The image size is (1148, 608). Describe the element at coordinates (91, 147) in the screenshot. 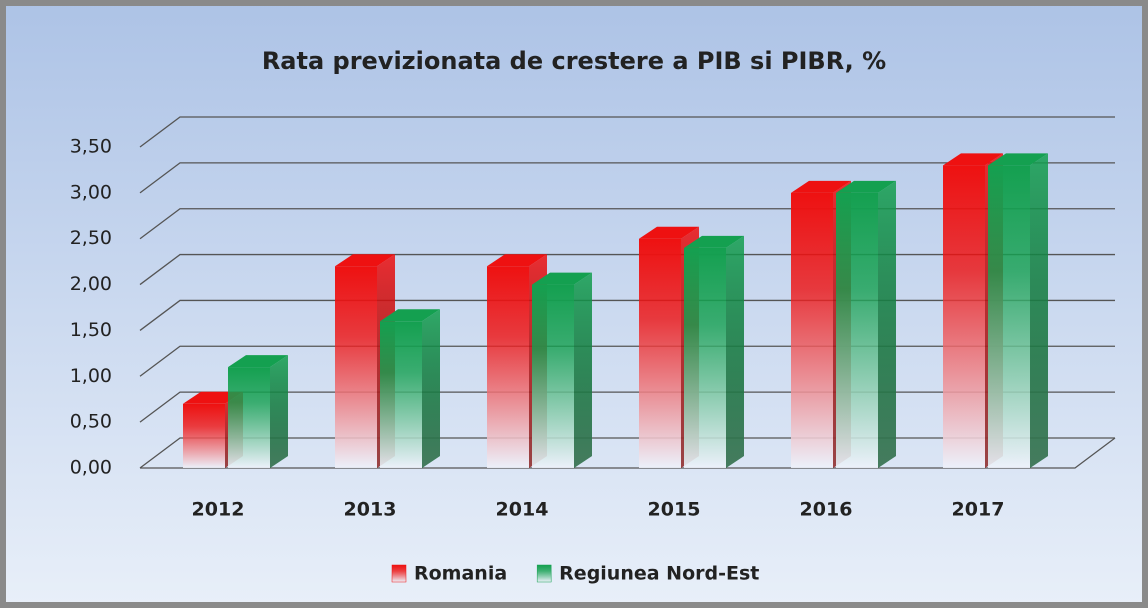

I see `y-tick-label: 3,50` at that location.